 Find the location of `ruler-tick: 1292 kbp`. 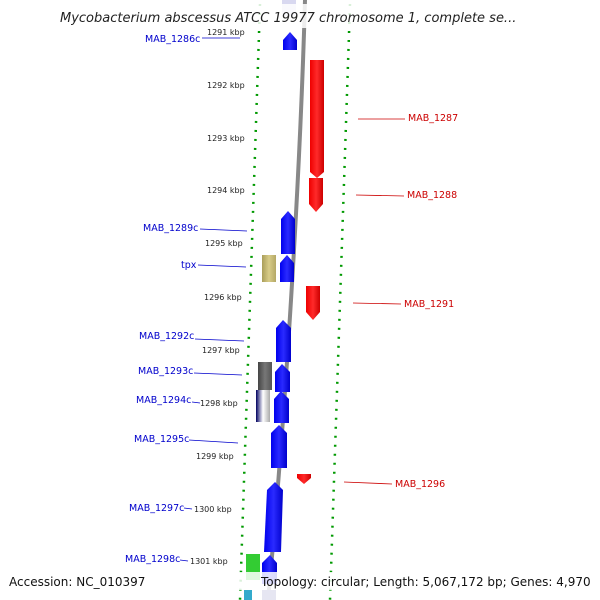

ruler-tick: 1292 kbp is located at coordinates (226, 85).